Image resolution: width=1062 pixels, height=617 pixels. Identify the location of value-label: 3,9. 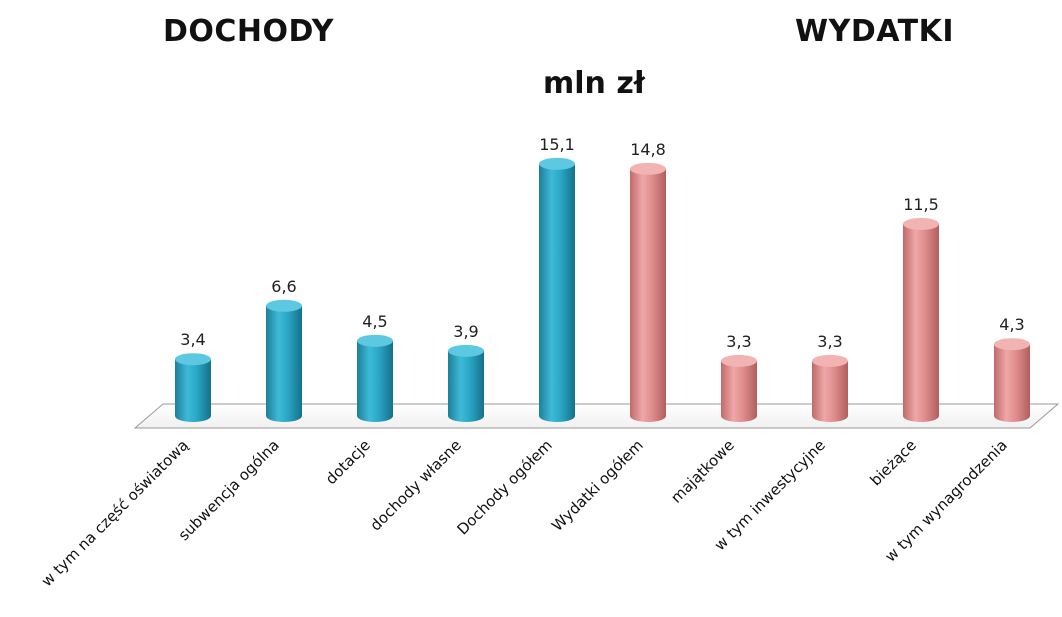
(465, 331).